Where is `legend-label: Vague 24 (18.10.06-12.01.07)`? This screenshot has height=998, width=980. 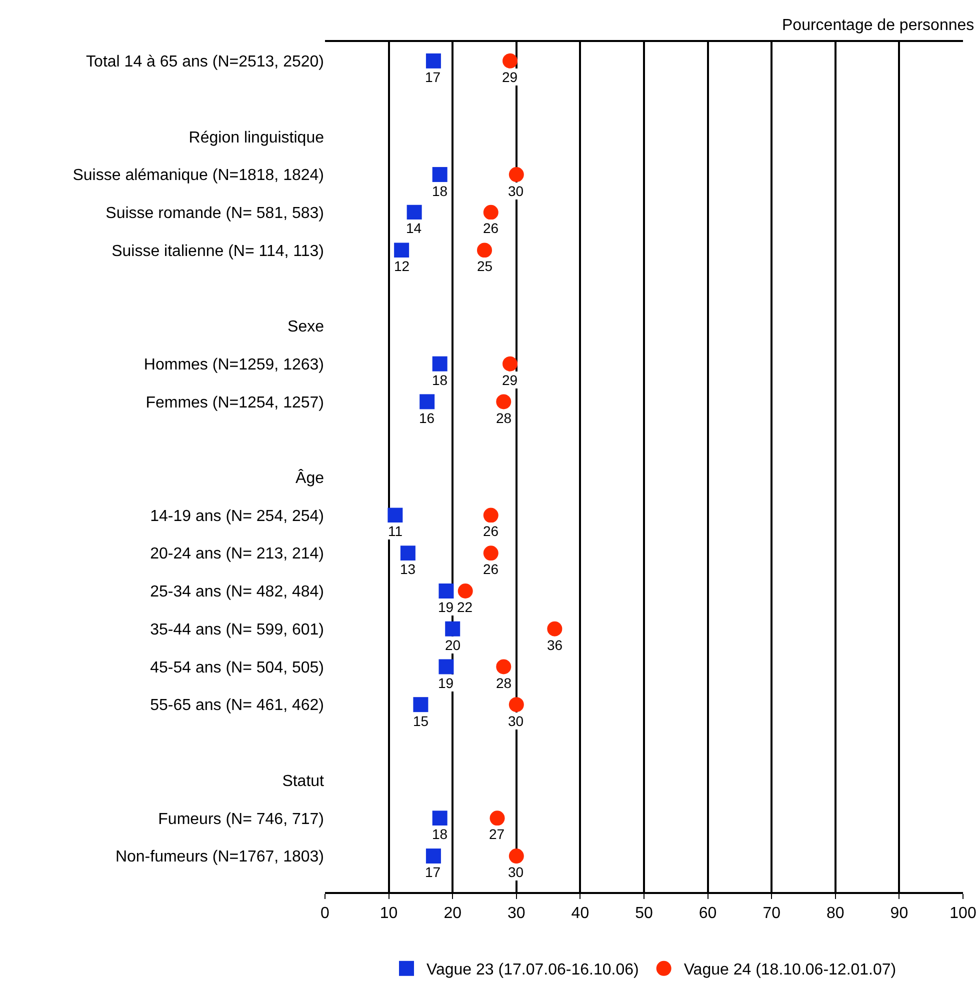
legend-label: Vague 24 (18.10.06-12.01.07) is located at coordinates (790, 970).